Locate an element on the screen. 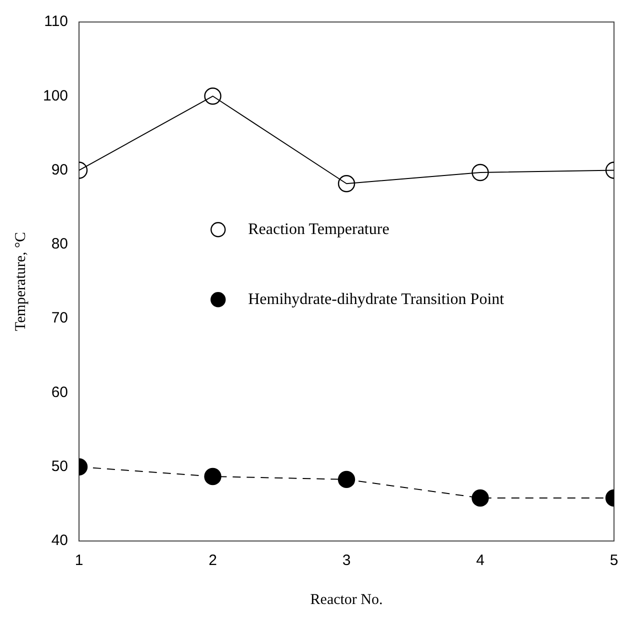  y-axis-title: Temperature, °C is located at coordinates (20, 282).